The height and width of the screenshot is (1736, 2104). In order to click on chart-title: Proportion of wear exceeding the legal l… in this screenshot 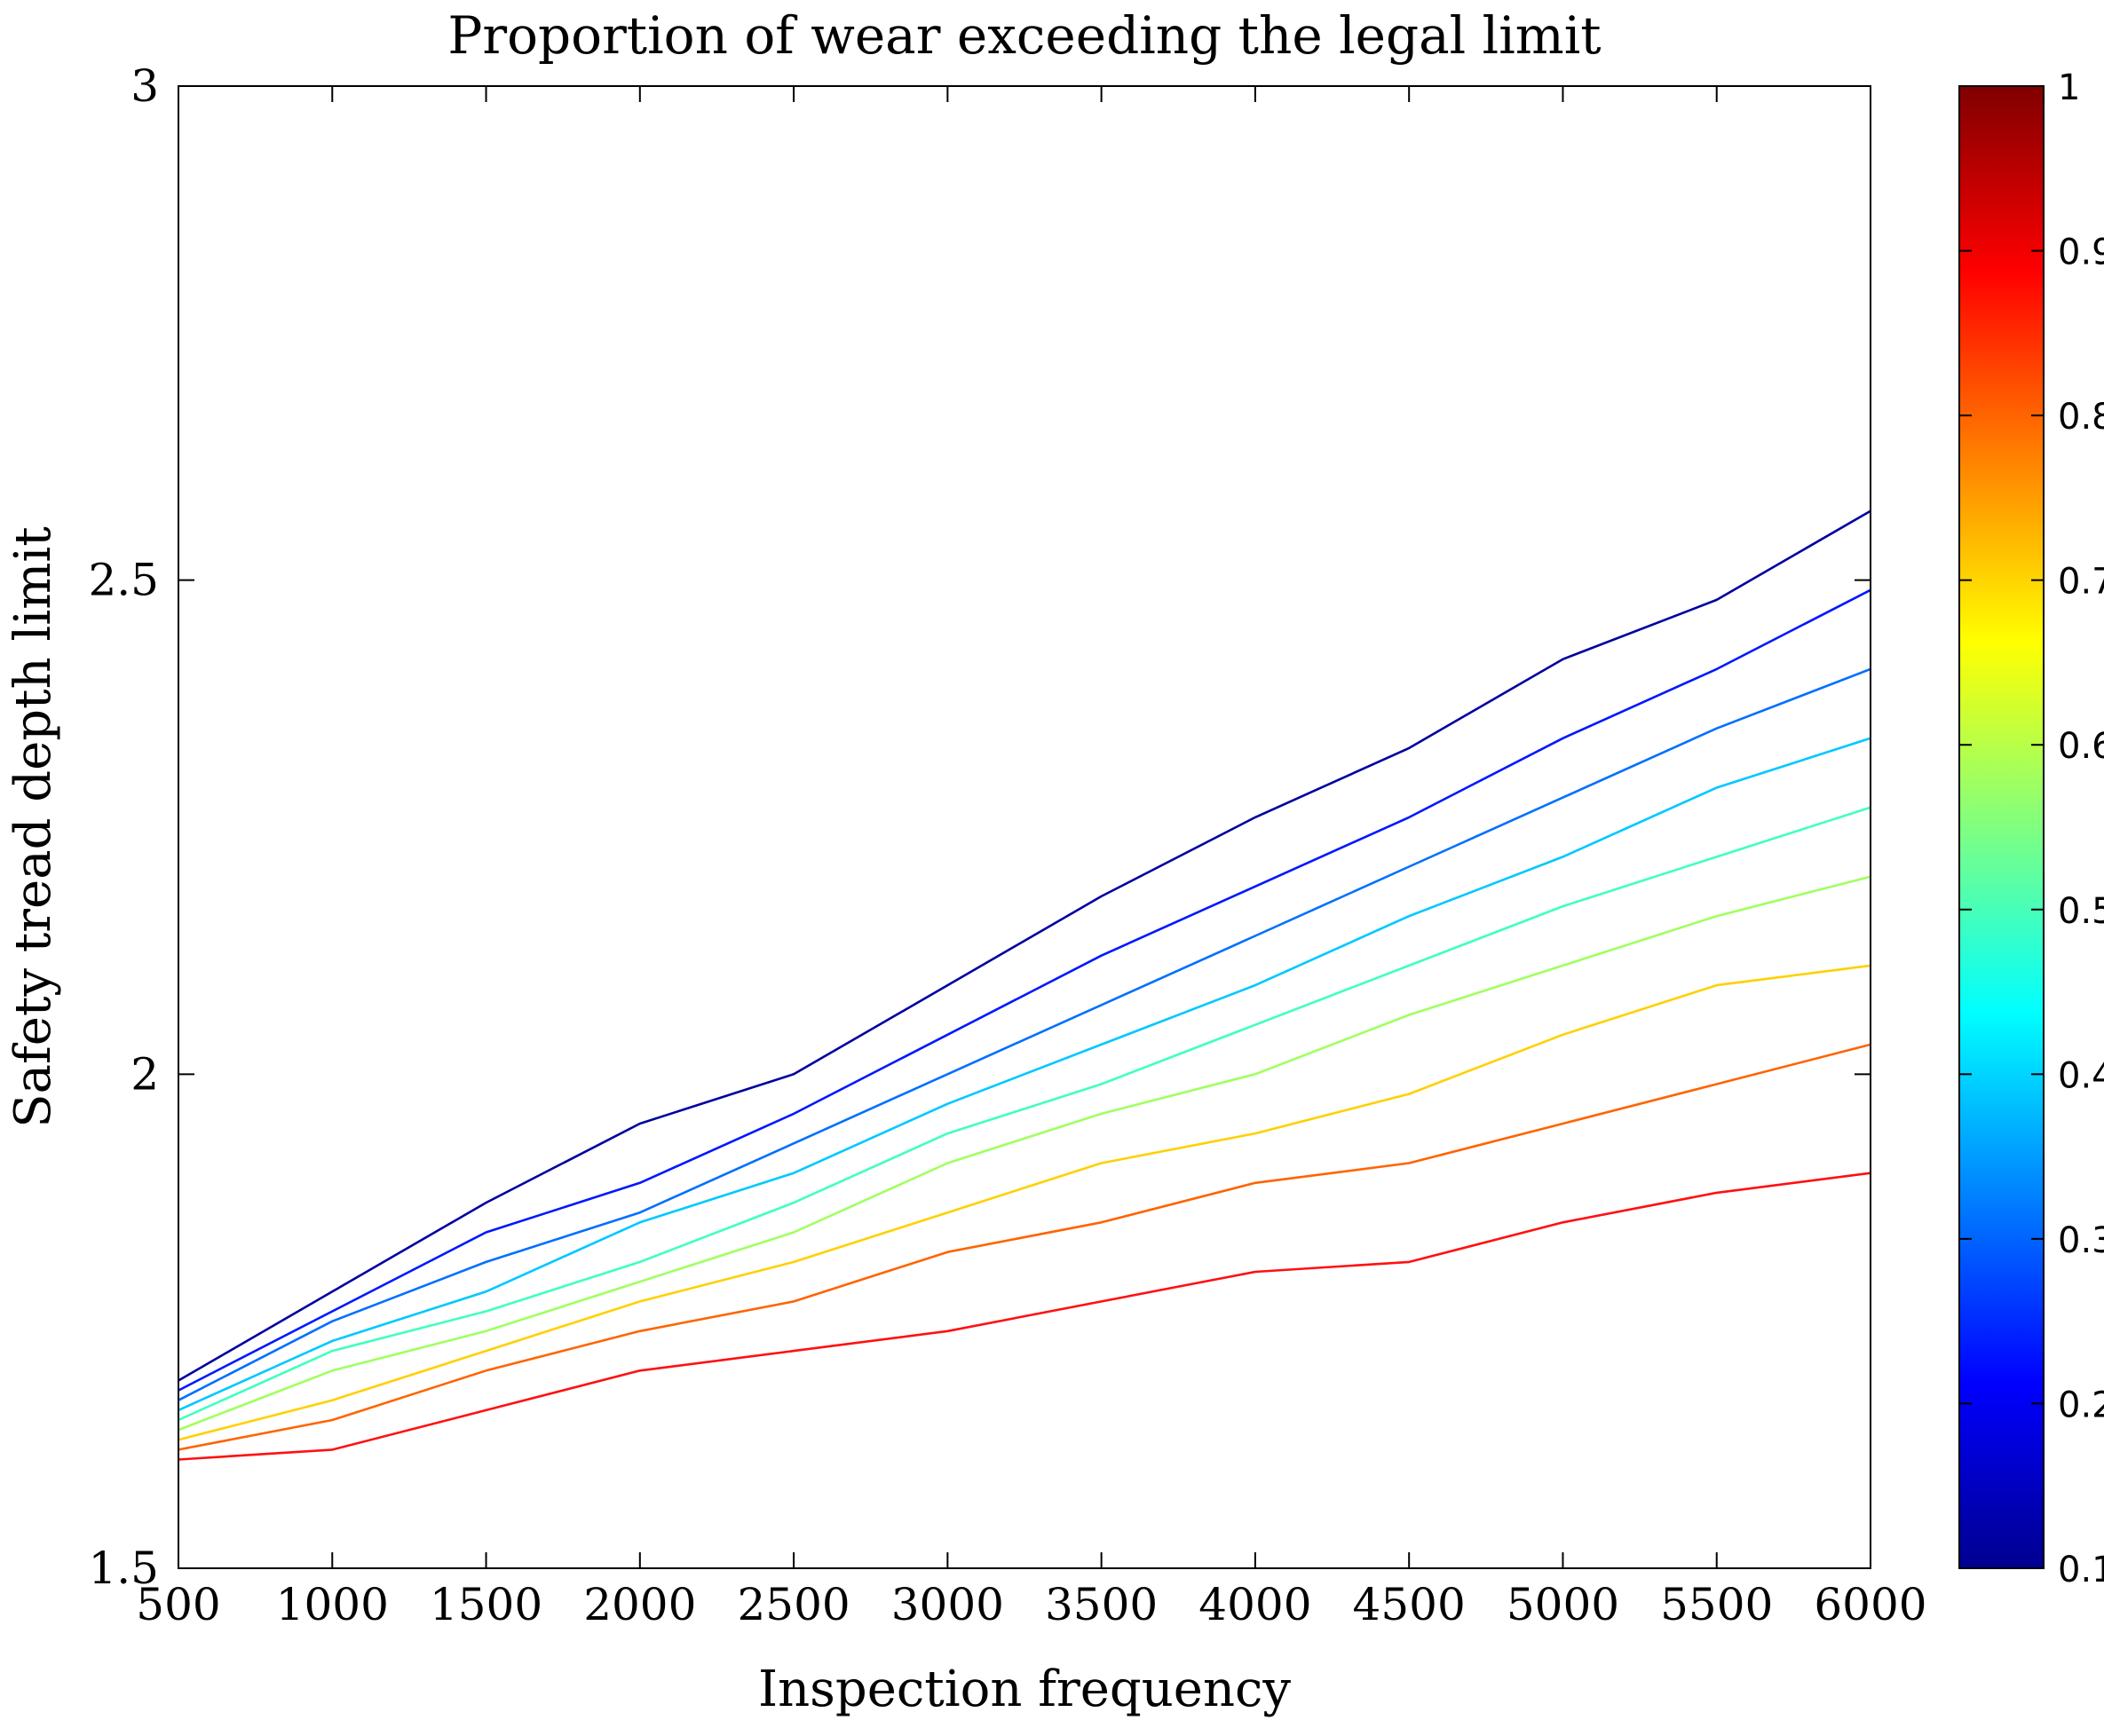, I will do `click(1024, 35)`.